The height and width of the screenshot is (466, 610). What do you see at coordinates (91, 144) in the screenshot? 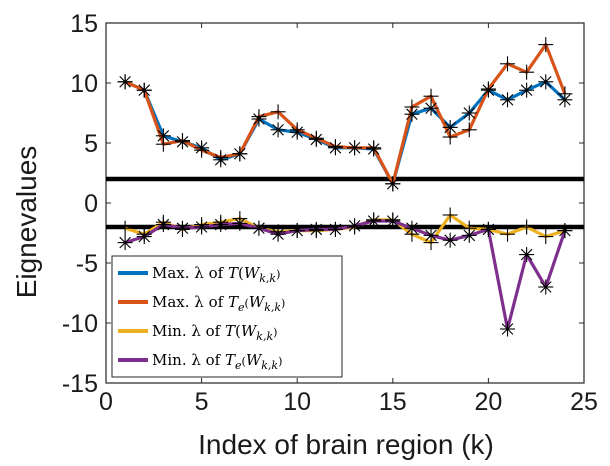
I see `y-tick-label: 5` at bounding box center [91, 144].